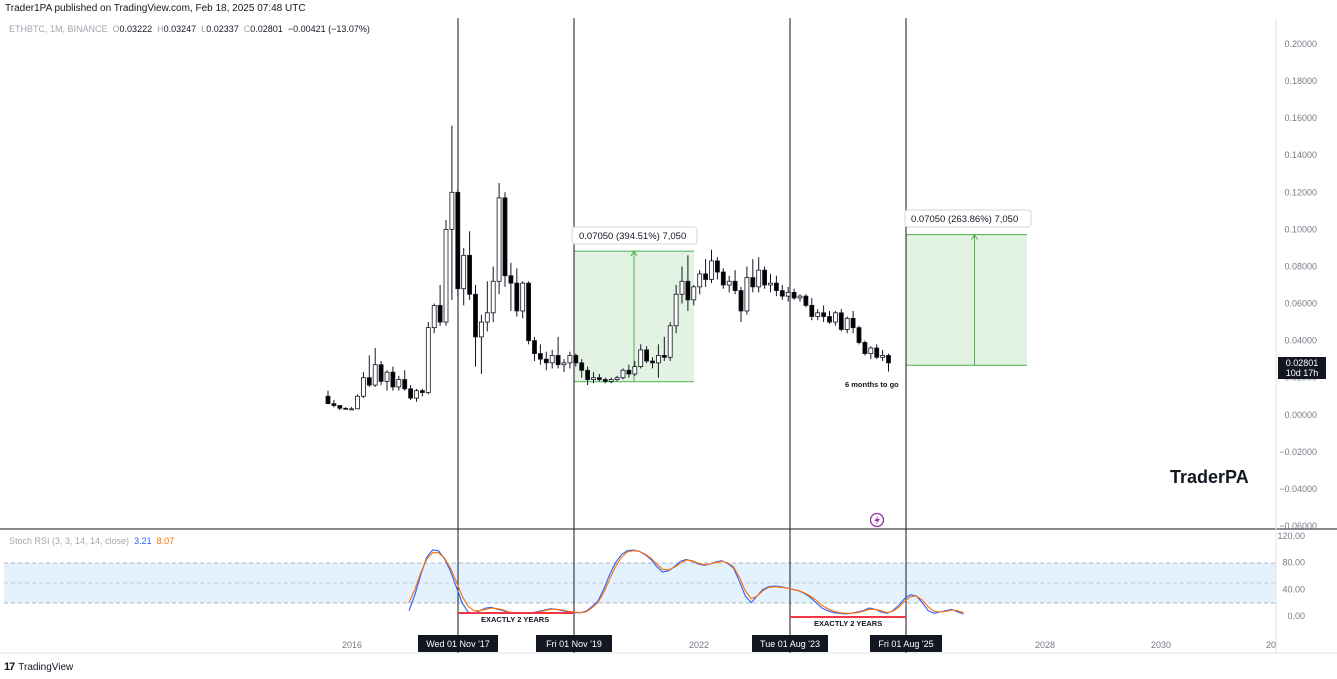  What do you see at coordinates (1302, 368) in the screenshot?
I see `last-price-badge` at bounding box center [1302, 368].